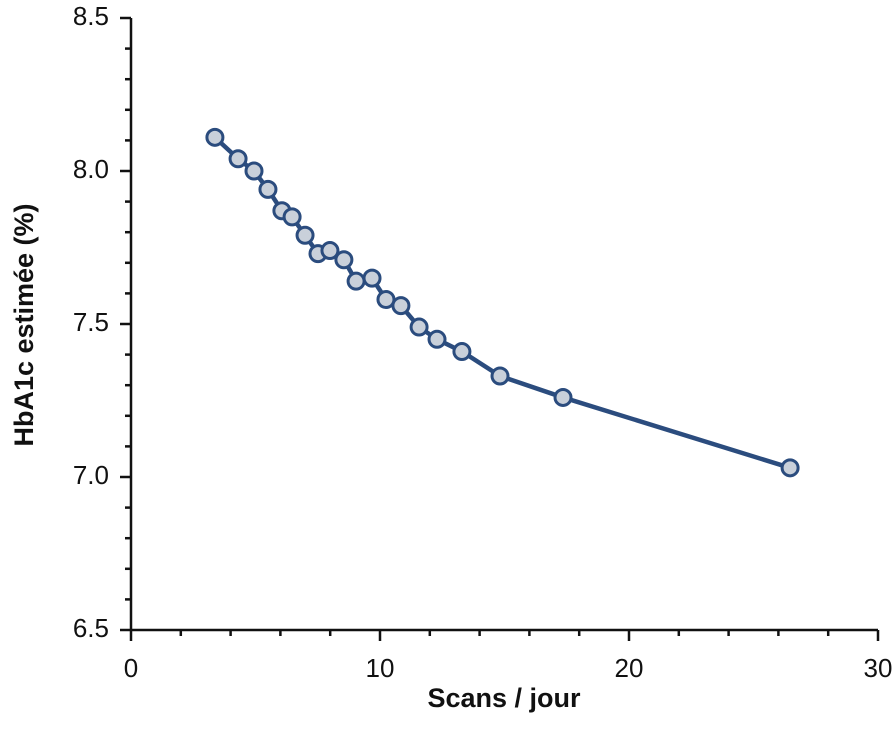  I want to click on y-tick-label: 7.0, so click(91, 475).